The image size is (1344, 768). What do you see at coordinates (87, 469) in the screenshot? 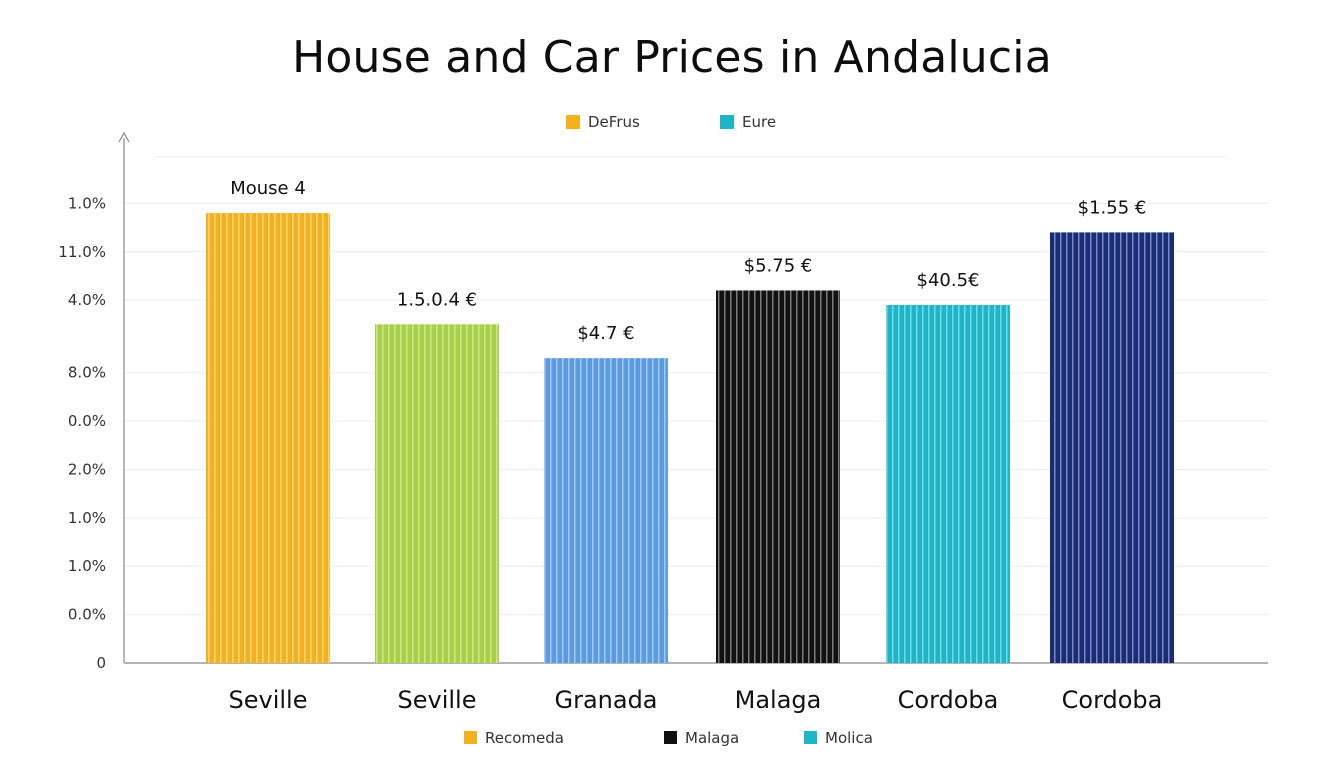
I see `y-tick-label: 2.0%` at bounding box center [87, 469].